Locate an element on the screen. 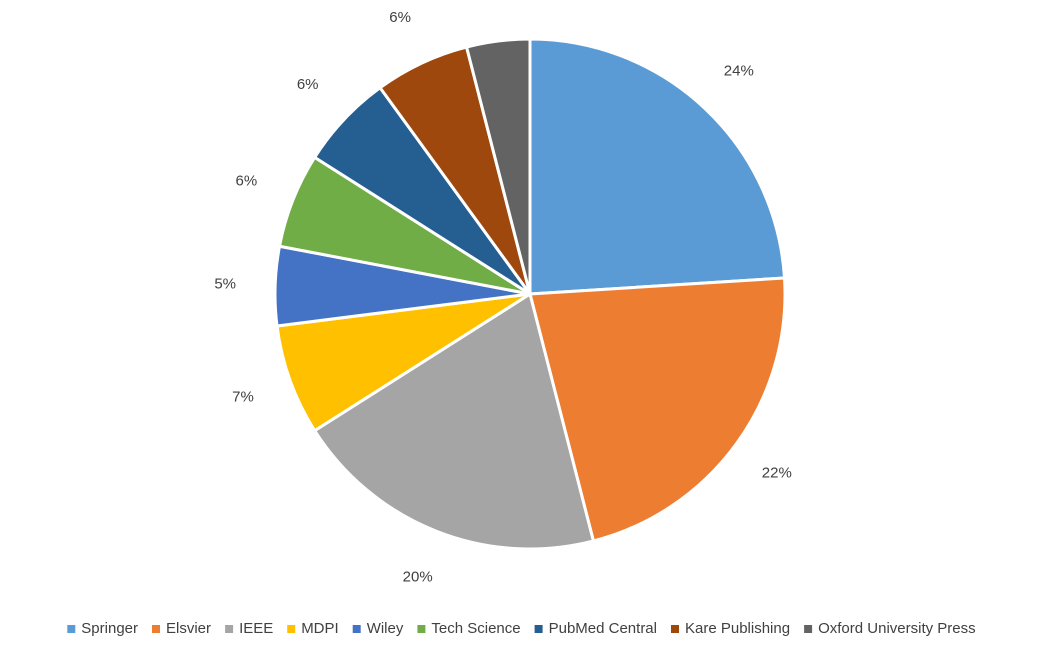  legend-item-wiley: Wiley is located at coordinates (378, 628).